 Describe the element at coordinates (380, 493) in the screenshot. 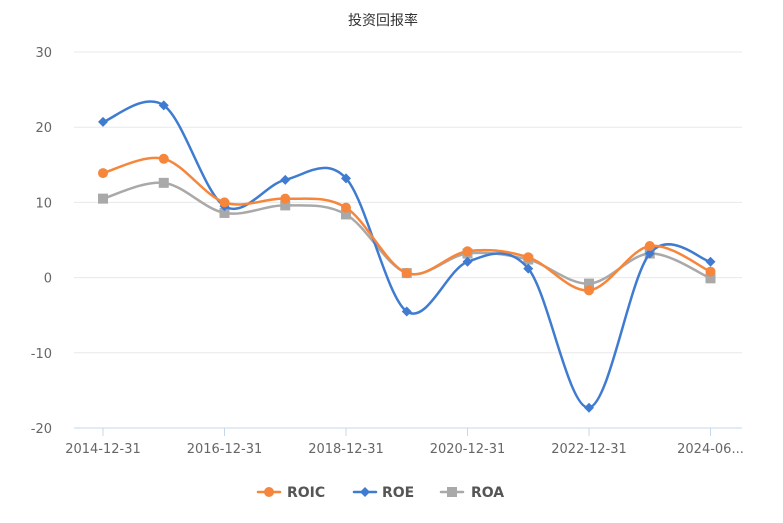

I see `legend: ROIC ROE ROA` at that location.